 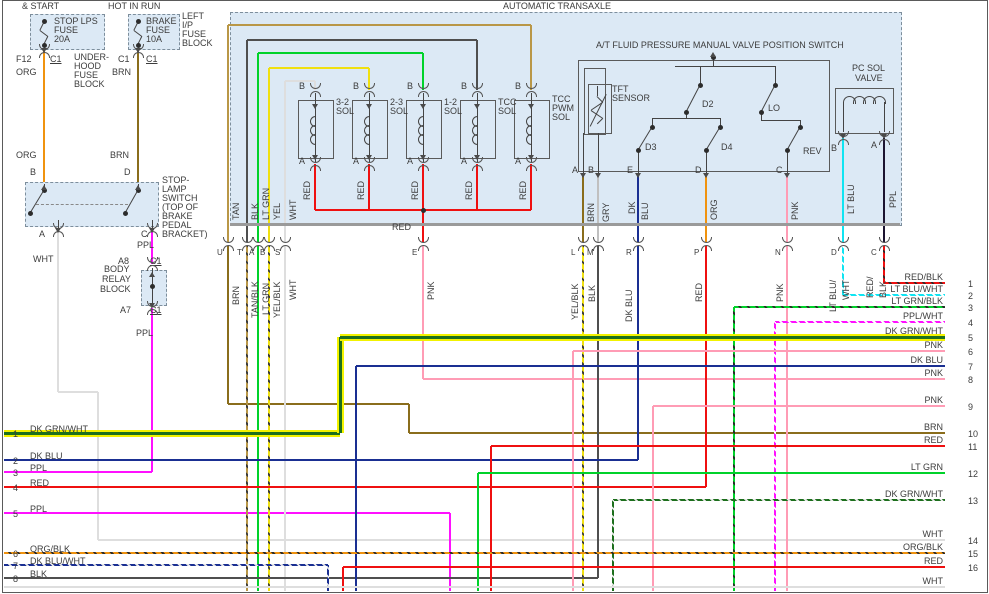 What do you see at coordinates (922, 316) in the screenshot?
I see `label: PPL/WHT` at bounding box center [922, 316].